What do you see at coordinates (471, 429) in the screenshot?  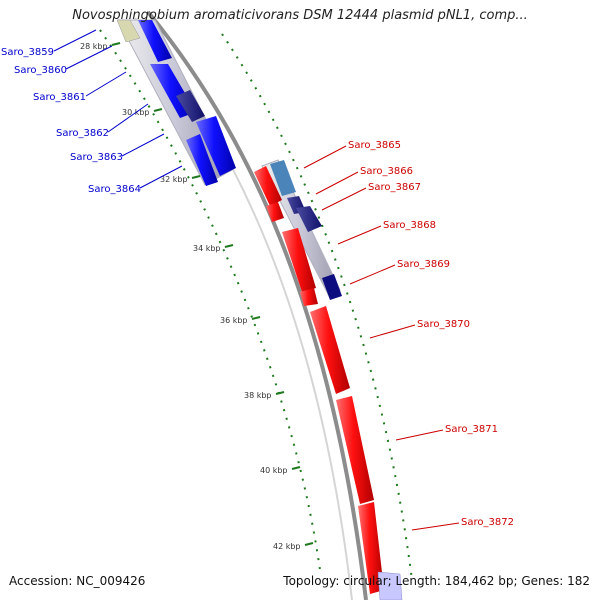 I see `gene-label-saro-3871: Saro_3871` at bounding box center [471, 429].